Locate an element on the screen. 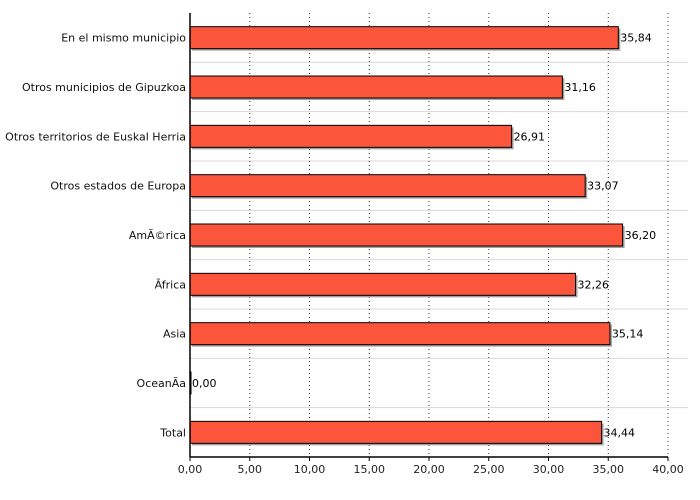 The width and height of the screenshot is (700, 500). category-label: Otros municipios de Gipuzkoa is located at coordinates (104, 87).